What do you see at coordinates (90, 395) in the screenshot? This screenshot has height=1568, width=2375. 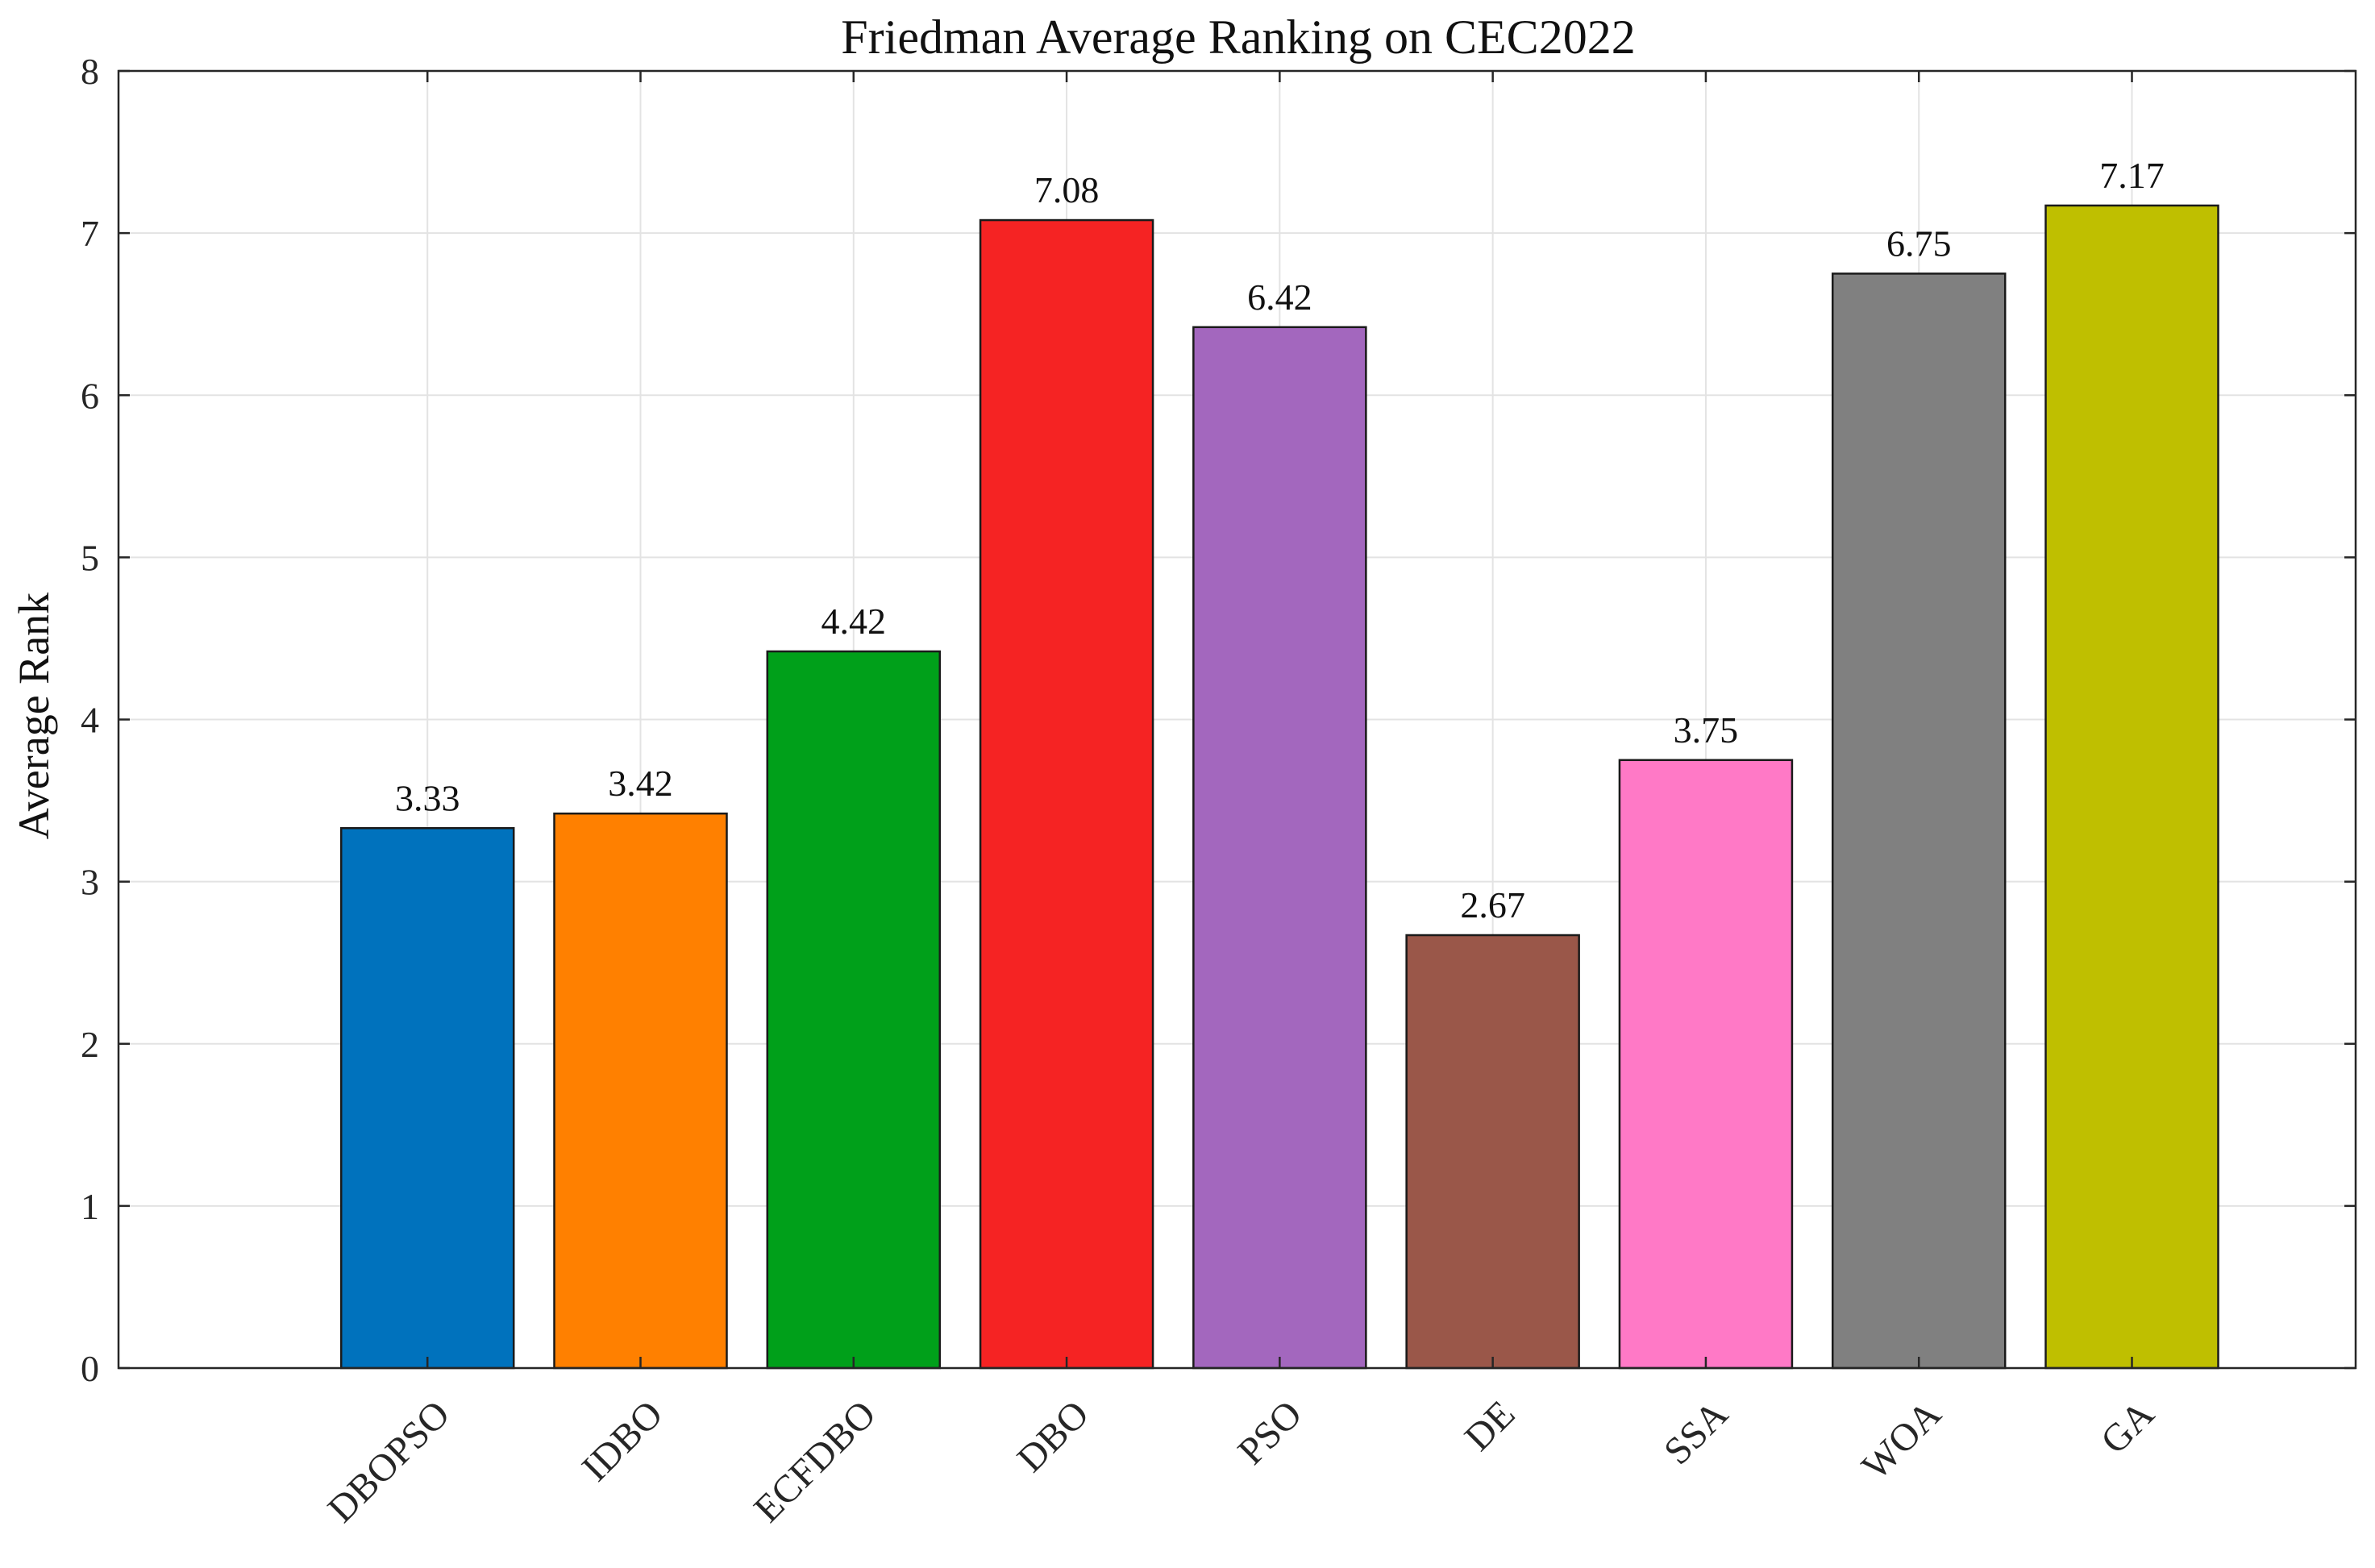 I see `y-tick-label: 6` at bounding box center [90, 395].